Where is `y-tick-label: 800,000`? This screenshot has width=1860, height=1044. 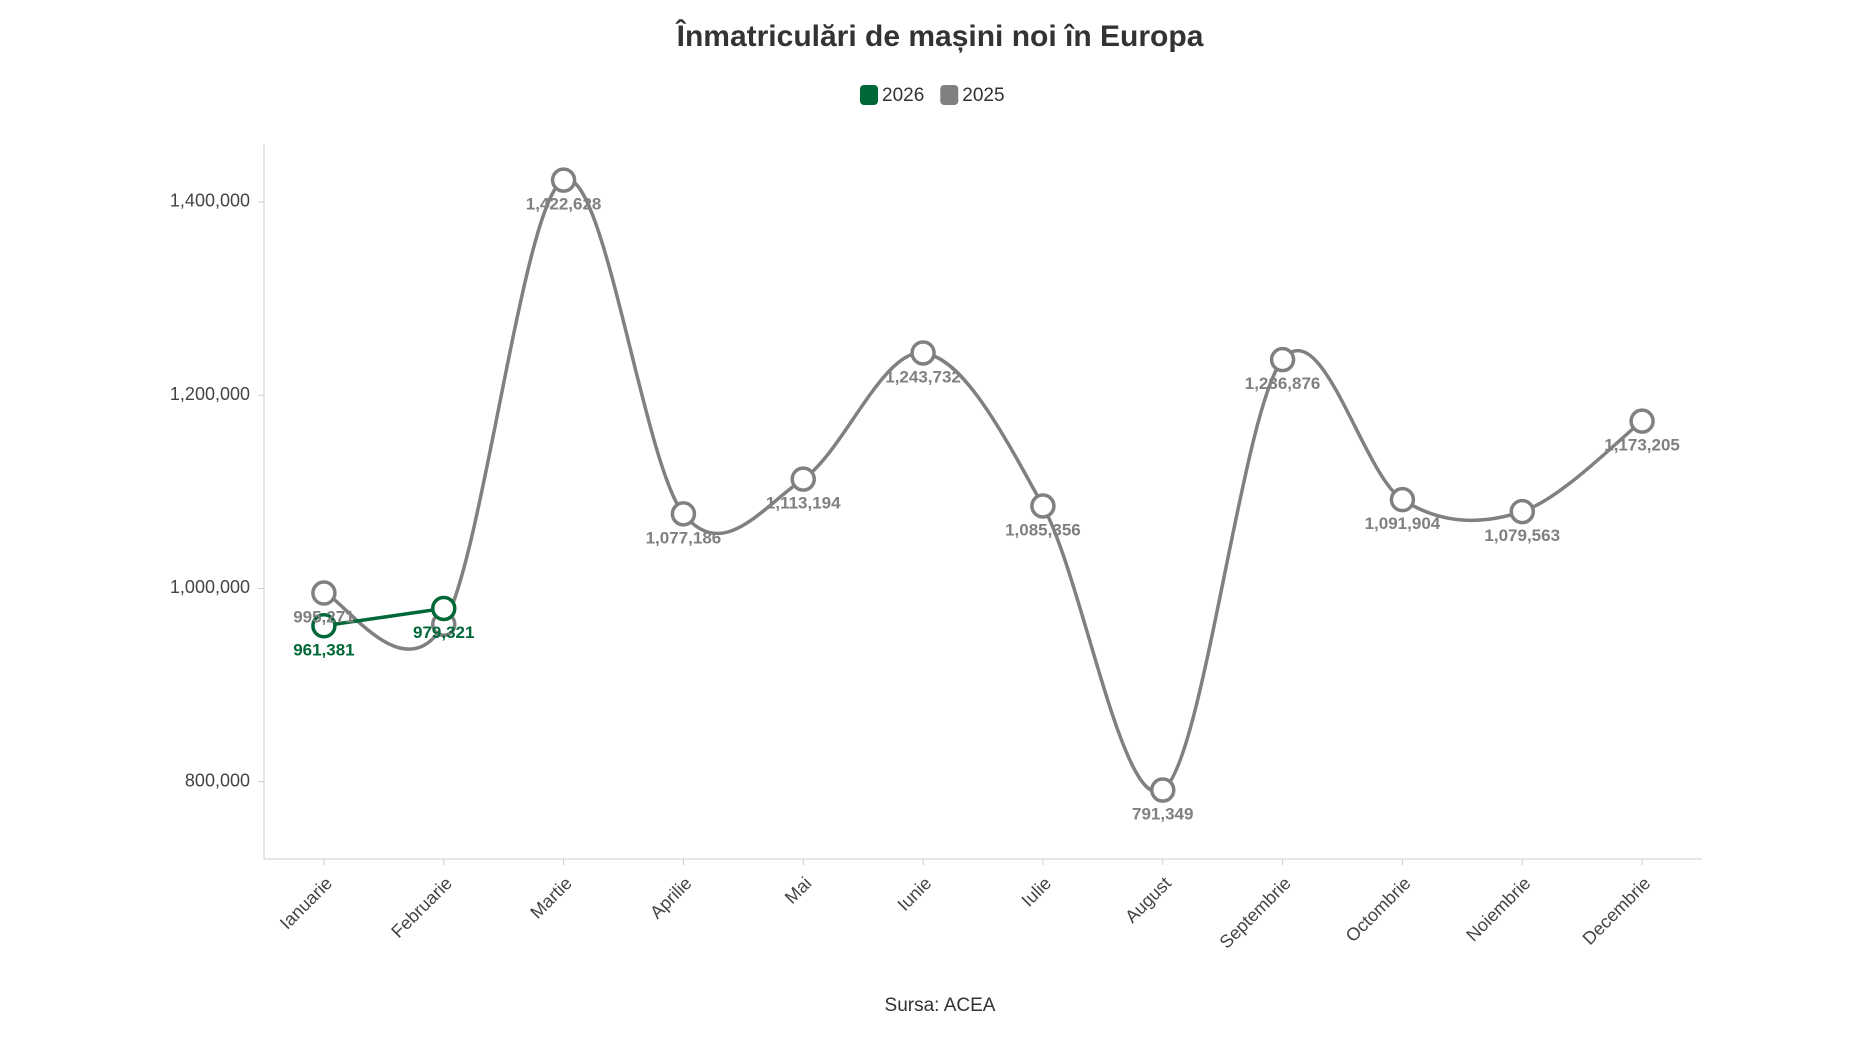 y-tick-label: 800,000 is located at coordinates (217, 780).